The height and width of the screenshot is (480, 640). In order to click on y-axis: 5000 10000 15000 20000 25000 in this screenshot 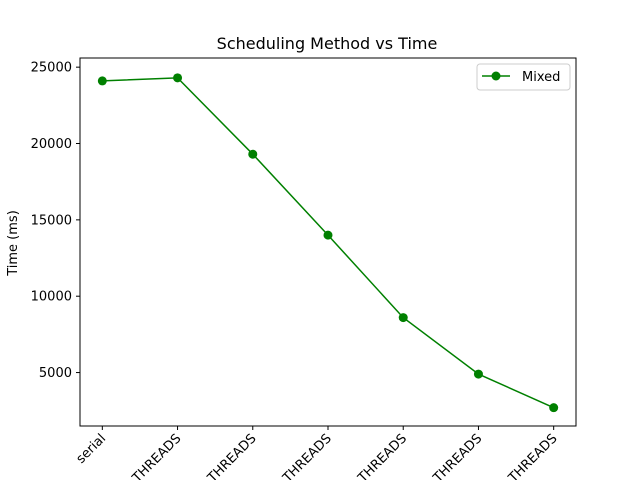, I will do `click(55, 221)`.